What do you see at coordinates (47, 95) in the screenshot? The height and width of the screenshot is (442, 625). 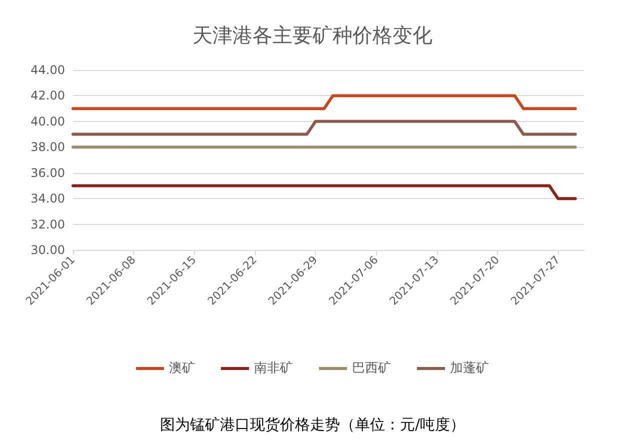 I see `y-tick-label: 42.00` at bounding box center [47, 95].